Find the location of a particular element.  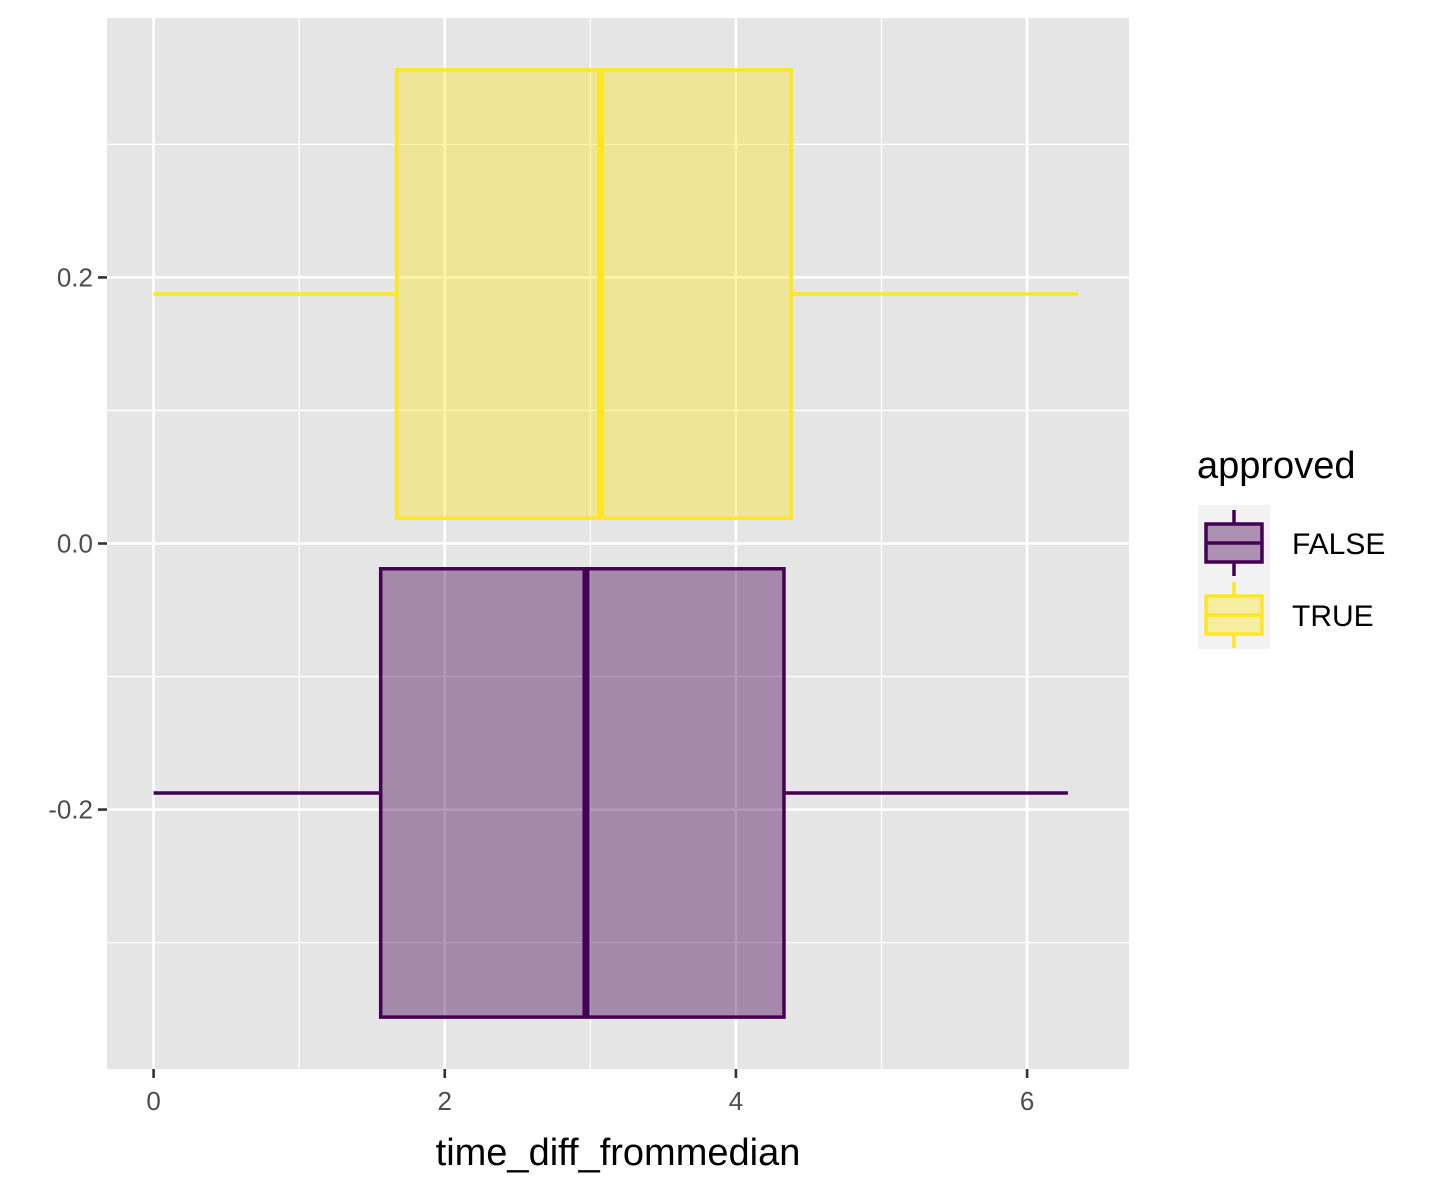

y-tick-label: 0.2 is located at coordinates (75, 277).